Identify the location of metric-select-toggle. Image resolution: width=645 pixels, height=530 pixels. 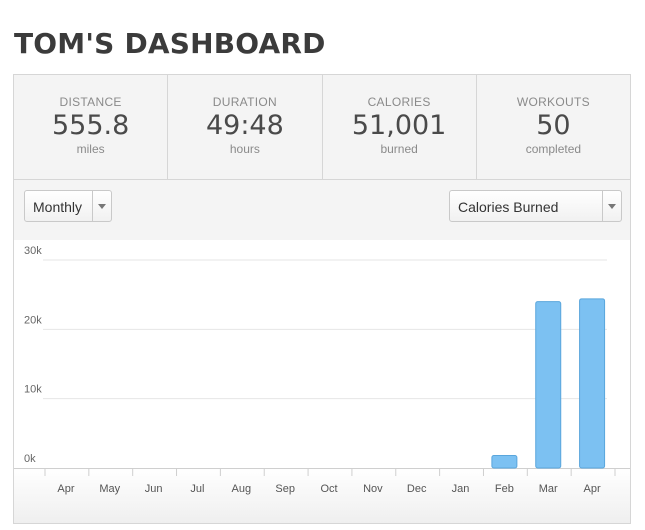
(611, 206).